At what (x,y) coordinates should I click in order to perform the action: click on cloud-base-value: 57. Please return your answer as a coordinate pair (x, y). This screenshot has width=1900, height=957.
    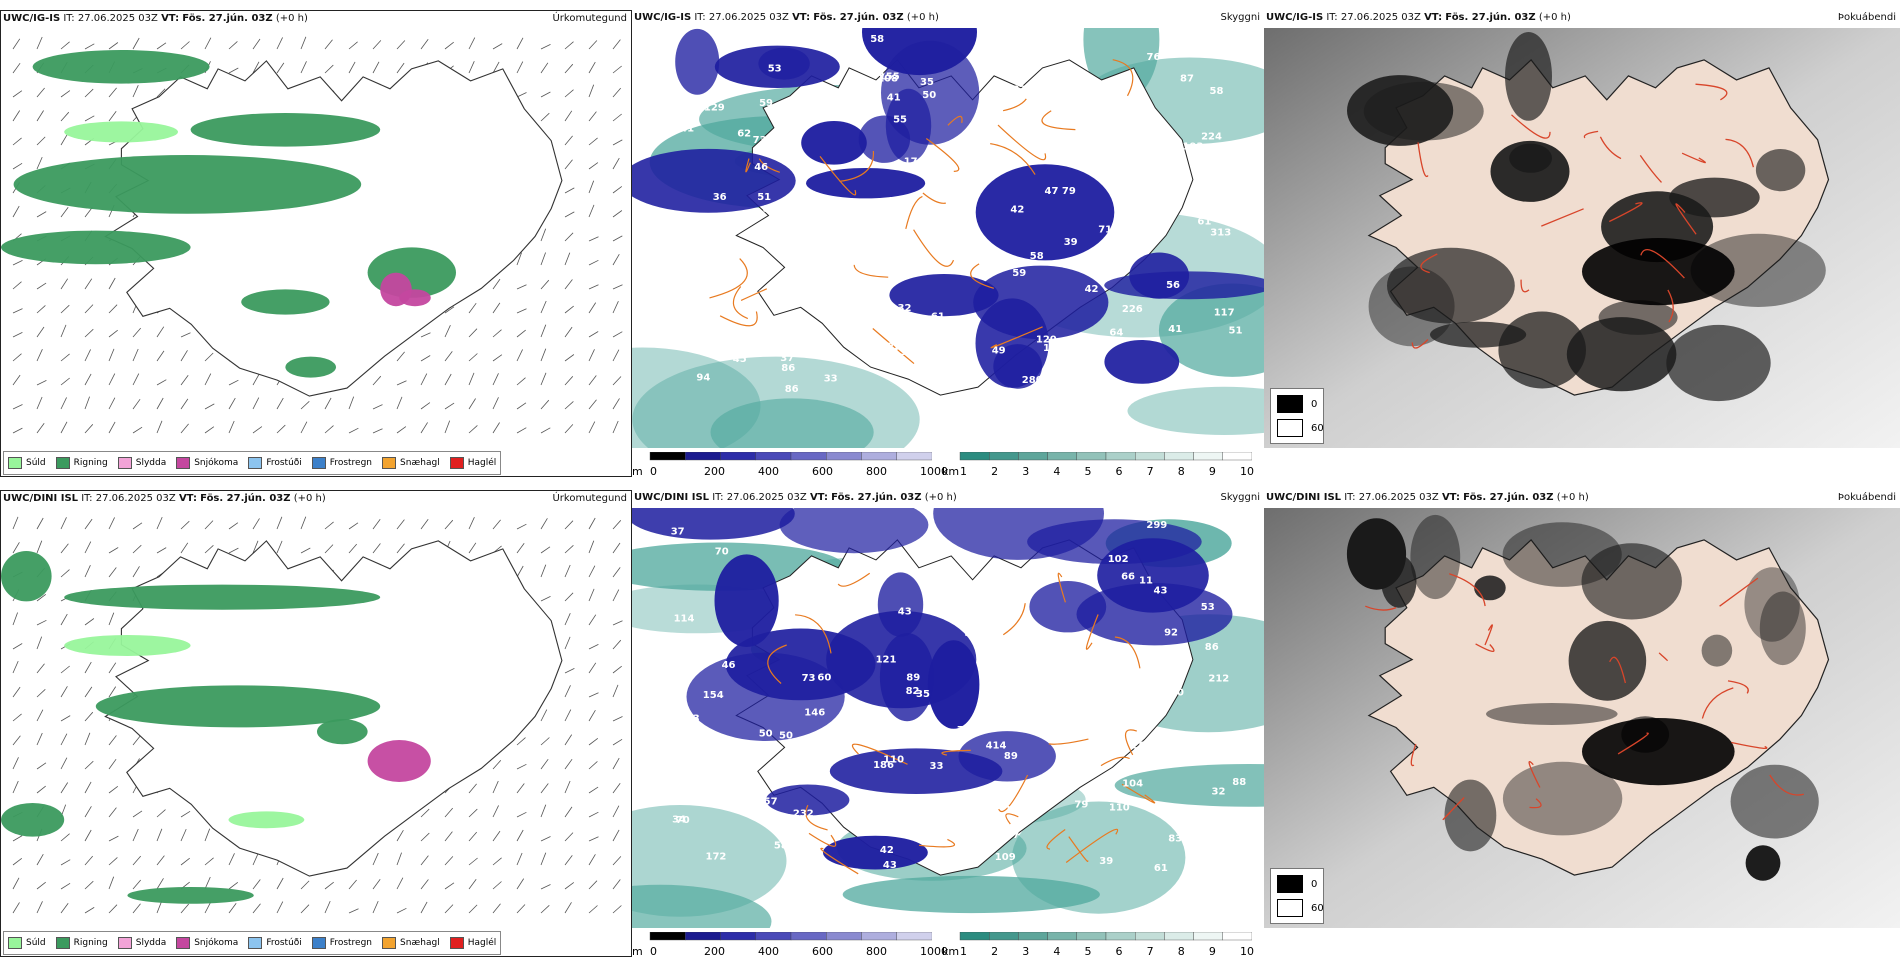
    Looking at the image, I should click on (867, 811).